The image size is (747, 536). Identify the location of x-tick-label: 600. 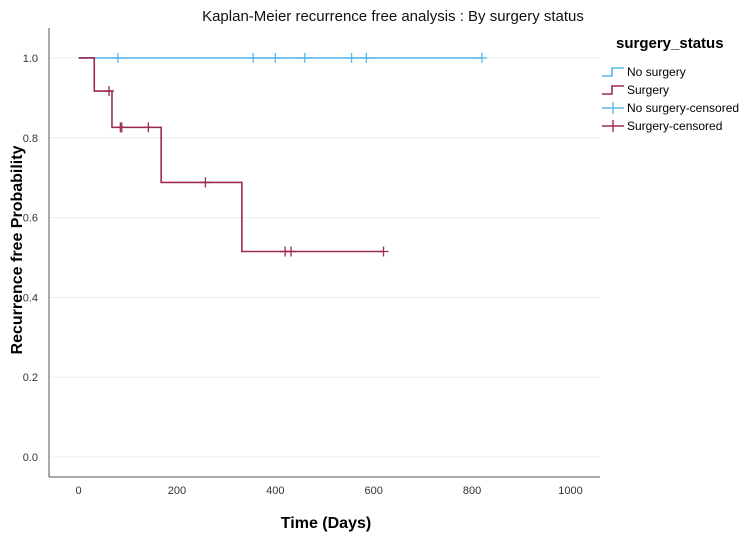
(374, 491).